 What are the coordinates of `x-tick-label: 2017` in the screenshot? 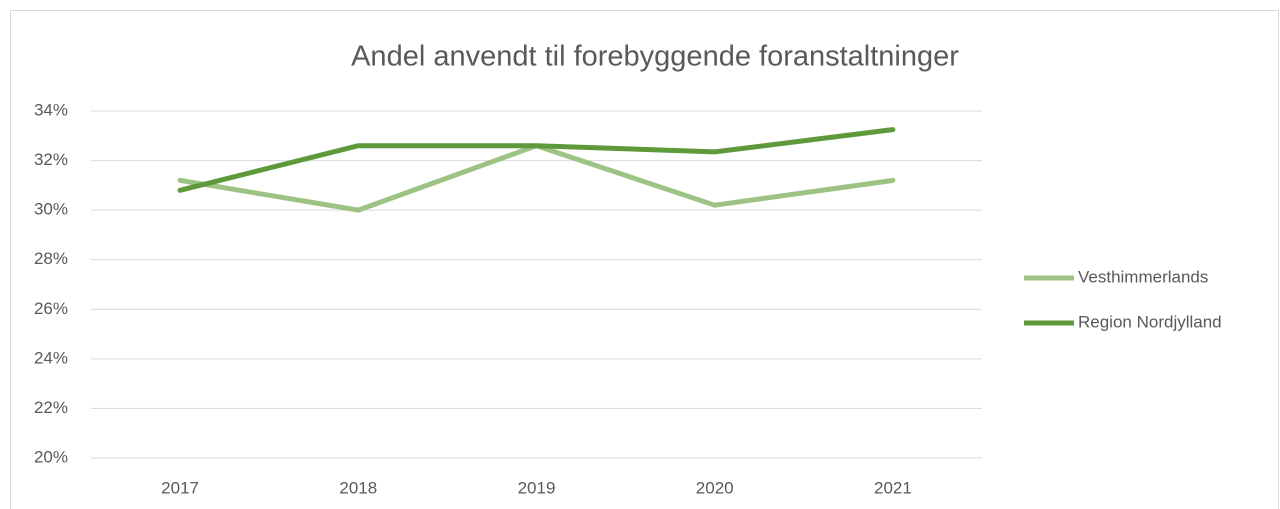 It's located at (180, 487).